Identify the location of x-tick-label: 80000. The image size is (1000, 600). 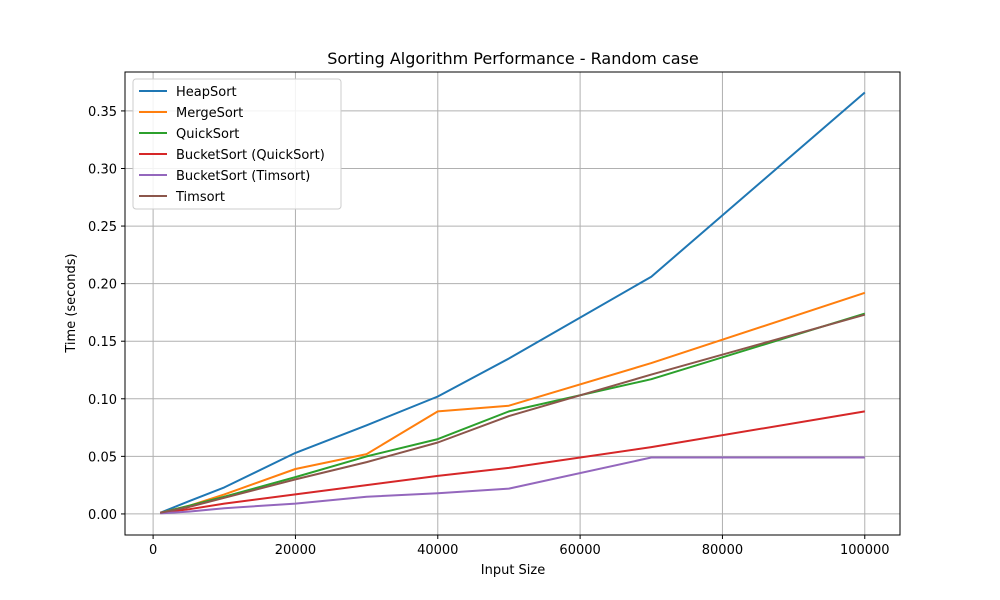
(722, 550).